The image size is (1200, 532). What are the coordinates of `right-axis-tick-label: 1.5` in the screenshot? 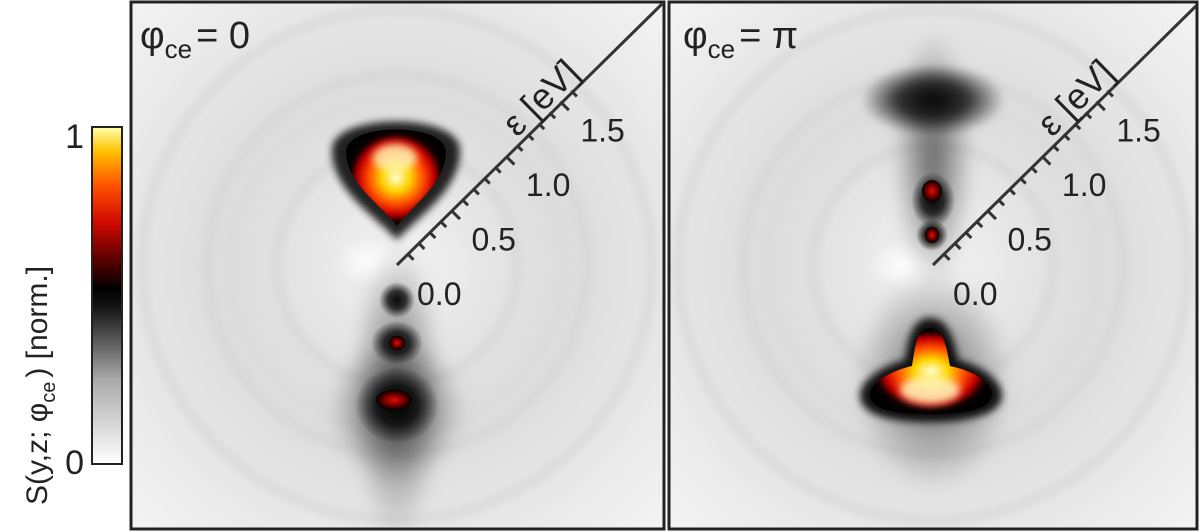 It's located at (1138, 131).